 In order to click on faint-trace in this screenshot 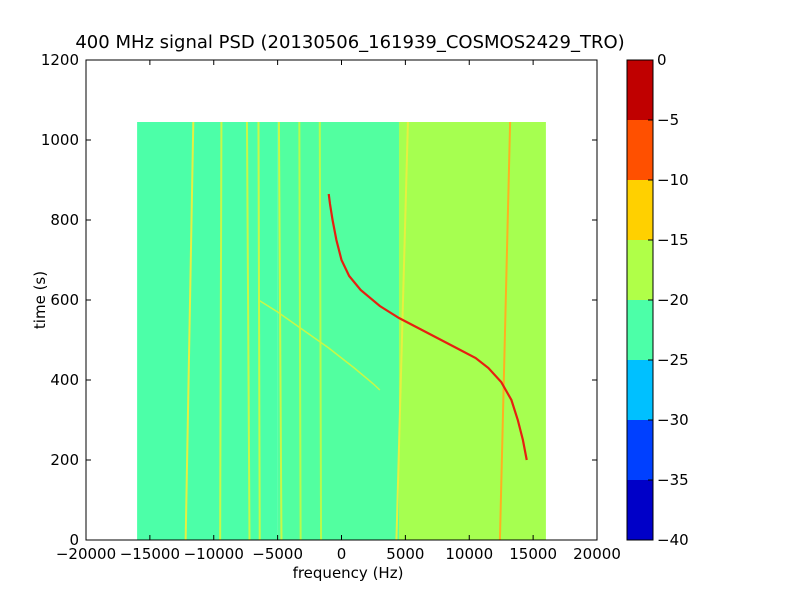, I will do `click(319, 345)`.